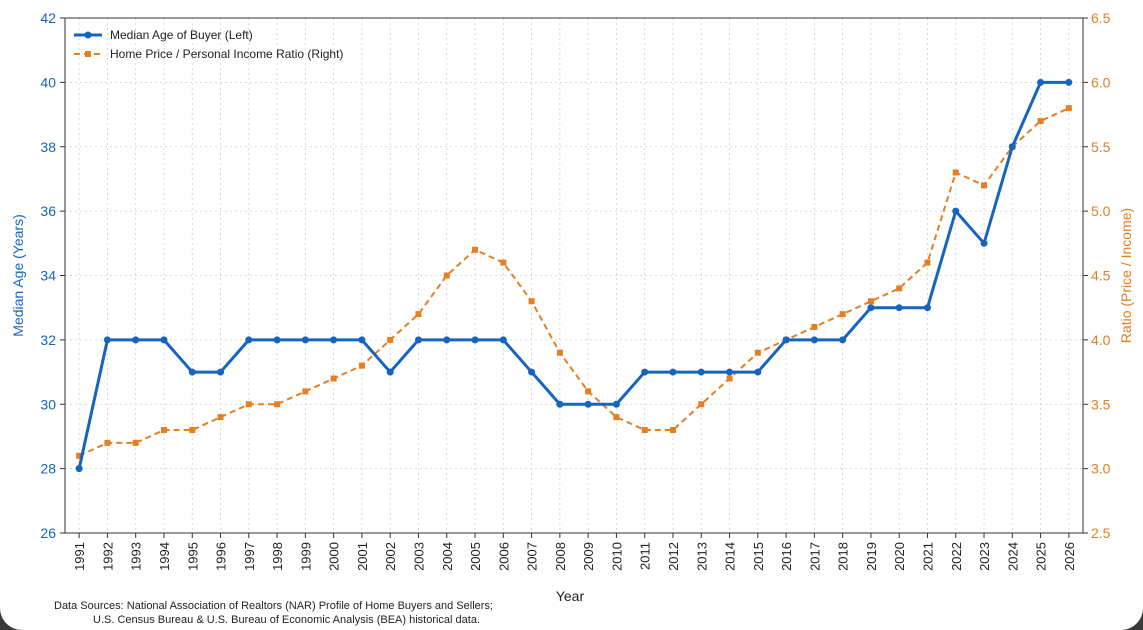  What do you see at coordinates (334, 556) in the screenshot?
I see `x-tick-label: 2000` at bounding box center [334, 556].